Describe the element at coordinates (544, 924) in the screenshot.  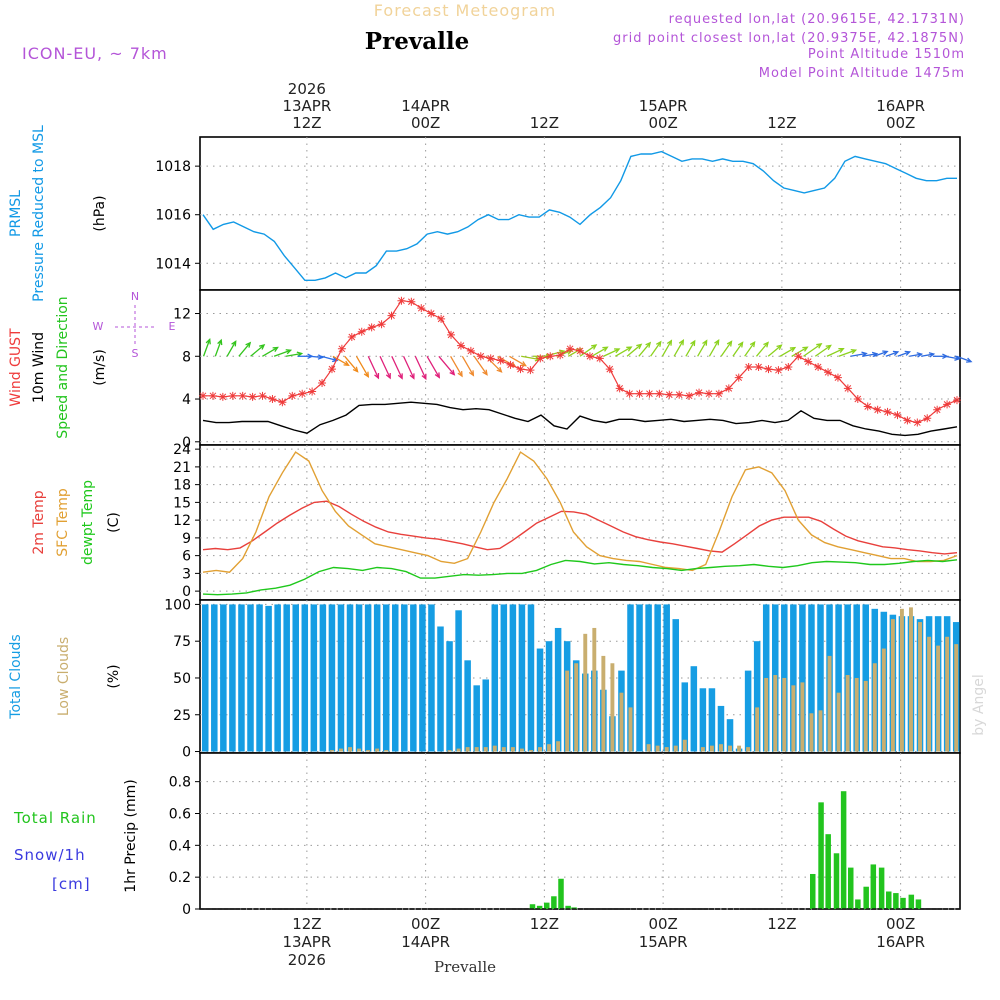
I see `bottom-time-label: 12Z` at that location.